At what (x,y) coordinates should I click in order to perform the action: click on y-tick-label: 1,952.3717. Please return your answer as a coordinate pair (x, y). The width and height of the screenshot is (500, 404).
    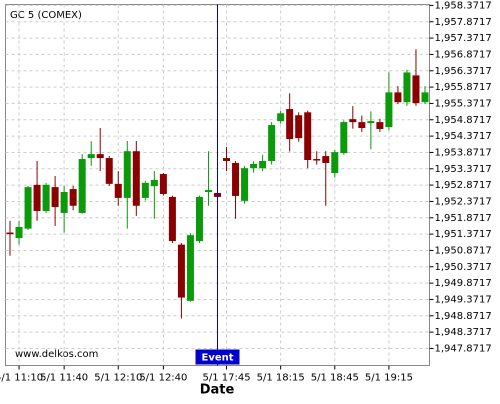
    Looking at the image, I should click on (463, 201).